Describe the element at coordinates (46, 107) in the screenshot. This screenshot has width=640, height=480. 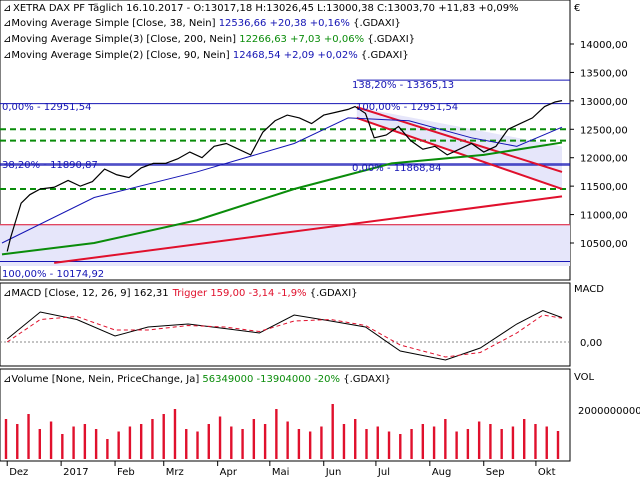
I see `fib-label-0-left: 0,00% - 12951,54` at that location.